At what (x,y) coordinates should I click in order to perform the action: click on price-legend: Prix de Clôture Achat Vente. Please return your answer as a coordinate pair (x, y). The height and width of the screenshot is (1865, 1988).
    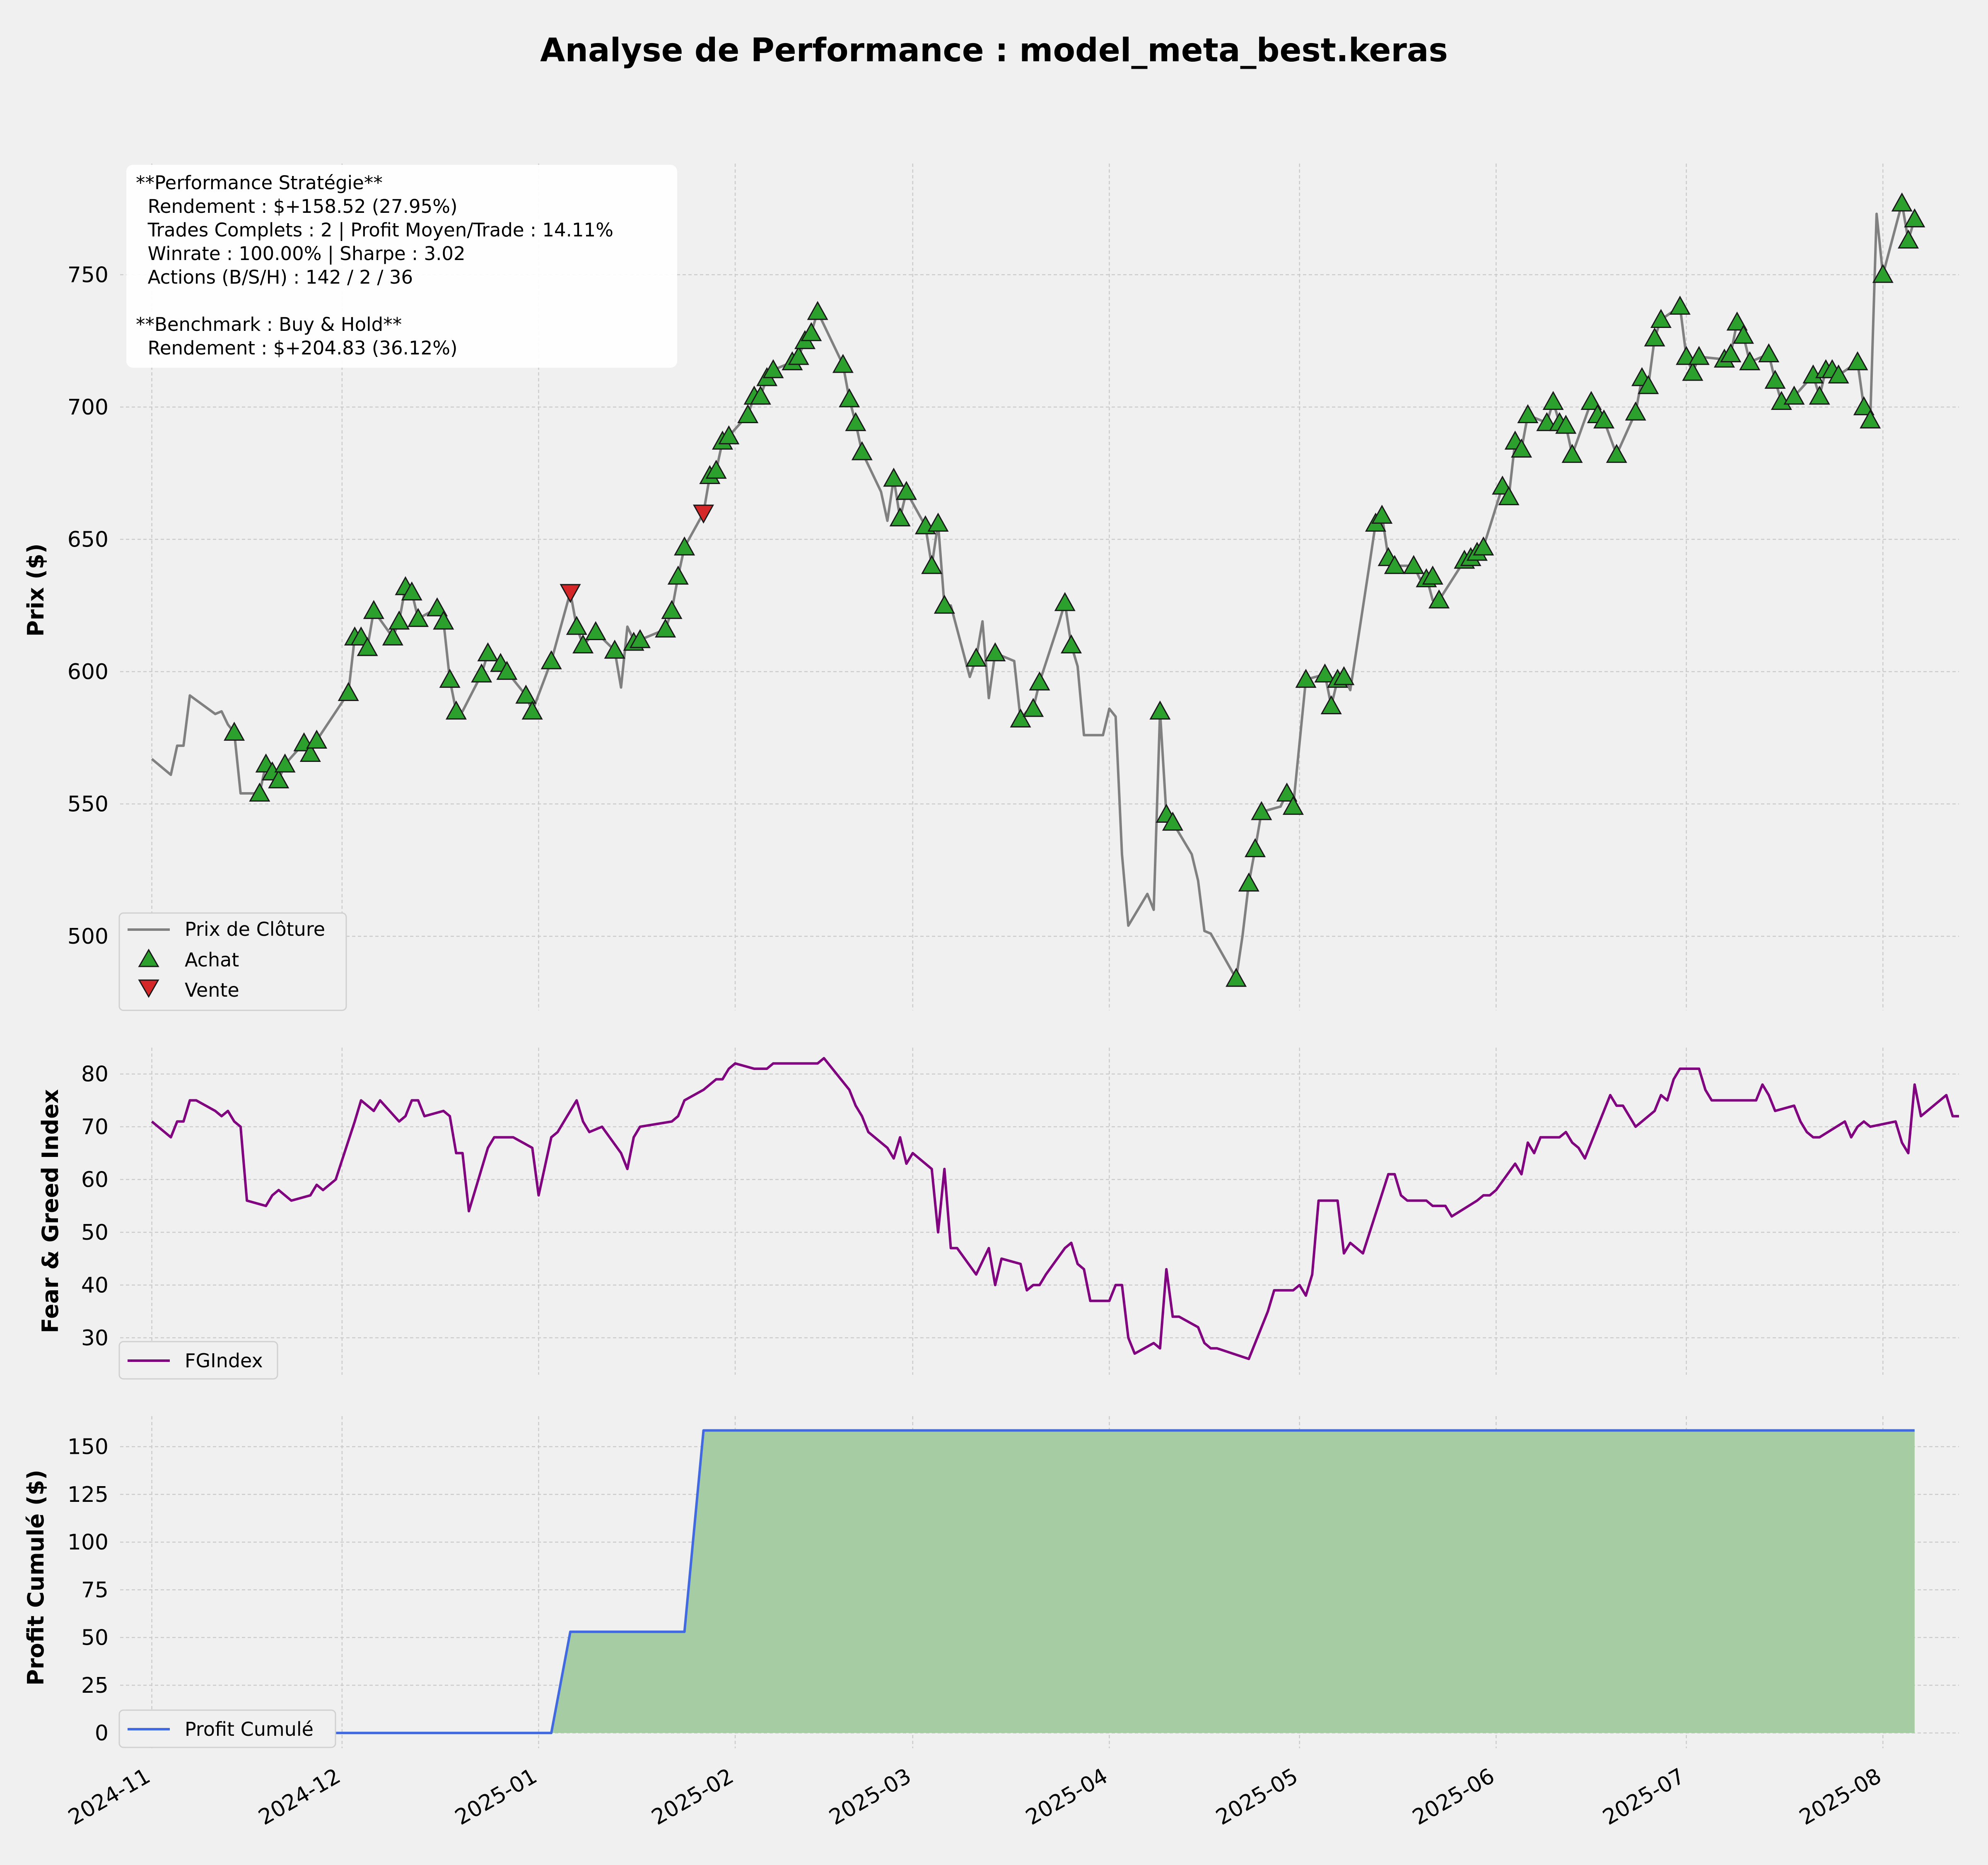
    Looking at the image, I should click on (232, 961).